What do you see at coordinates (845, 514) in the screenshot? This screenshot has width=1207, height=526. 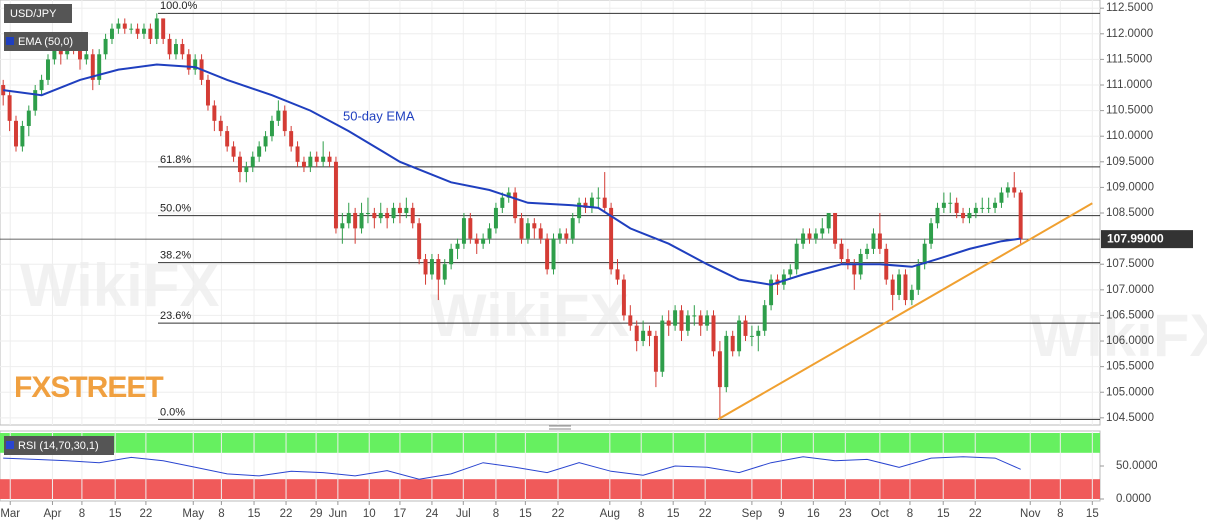 I see `x-tick-label: 23` at bounding box center [845, 514].